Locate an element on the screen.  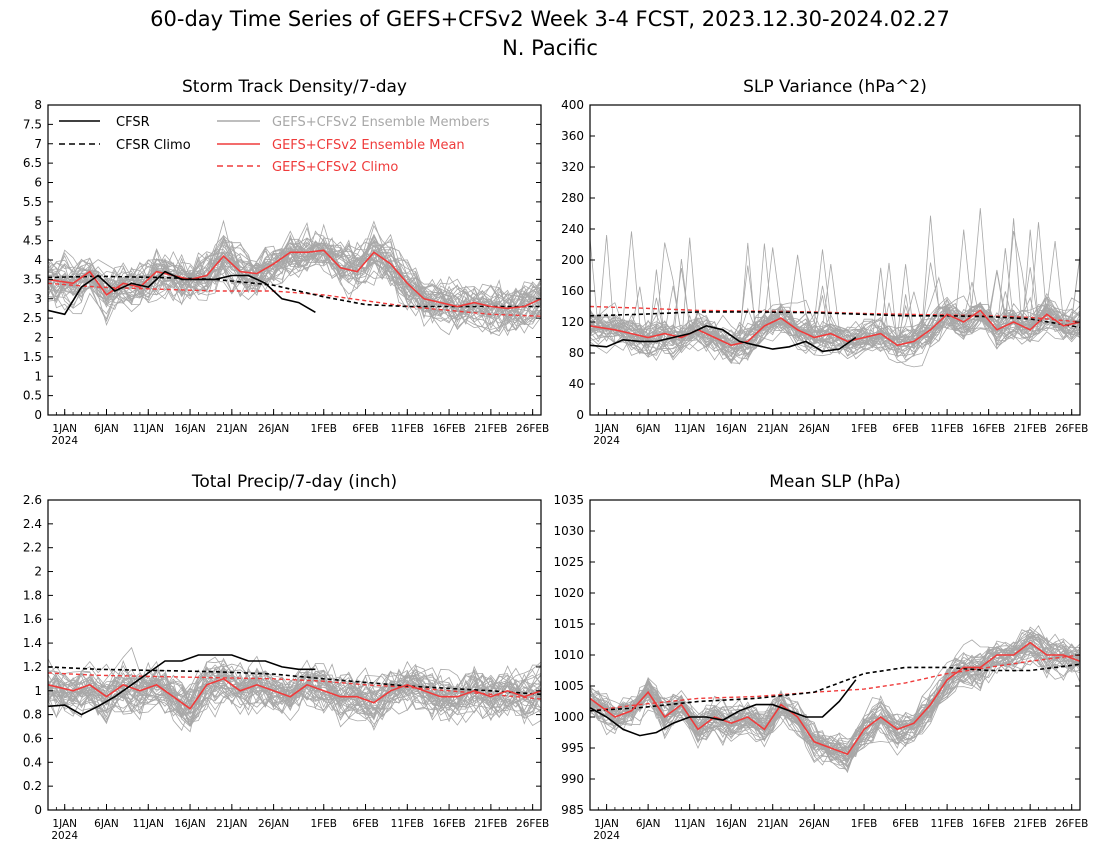
y-tick-label: 0.8 is located at coordinates (32, 715).